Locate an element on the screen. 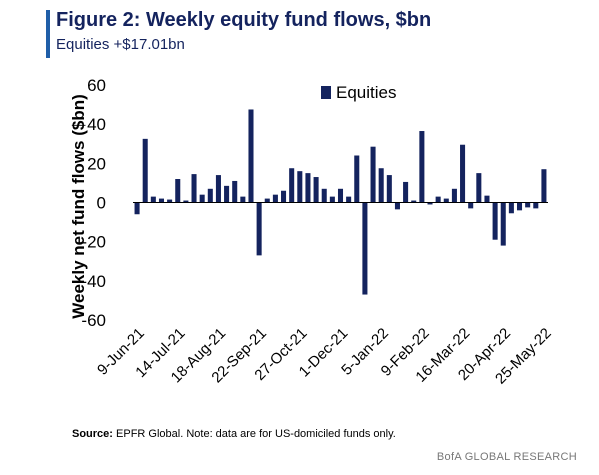  y-tick-label: 60 is located at coordinates (96, 85).